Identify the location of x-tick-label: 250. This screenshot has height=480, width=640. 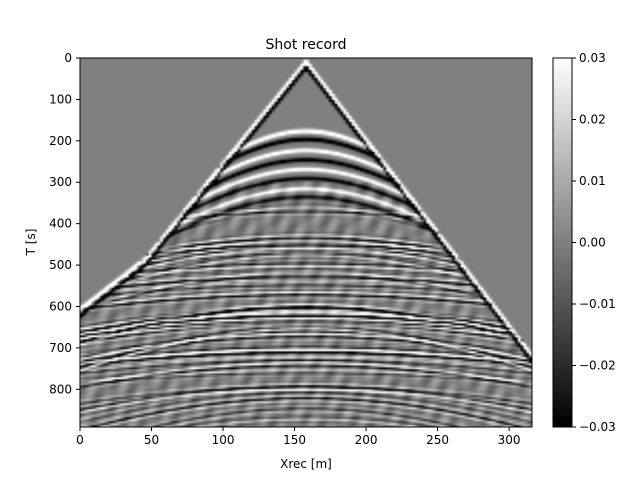
(437, 440).